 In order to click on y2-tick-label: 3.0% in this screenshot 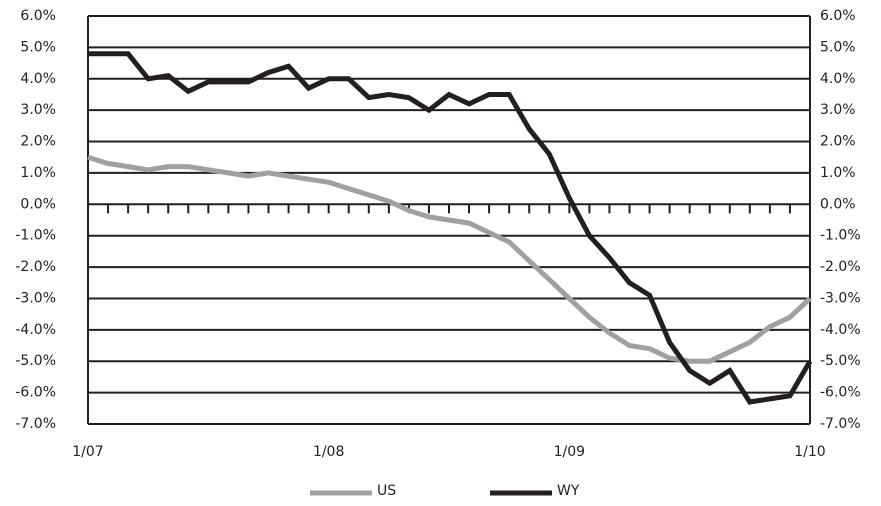, I will do `click(838, 110)`.